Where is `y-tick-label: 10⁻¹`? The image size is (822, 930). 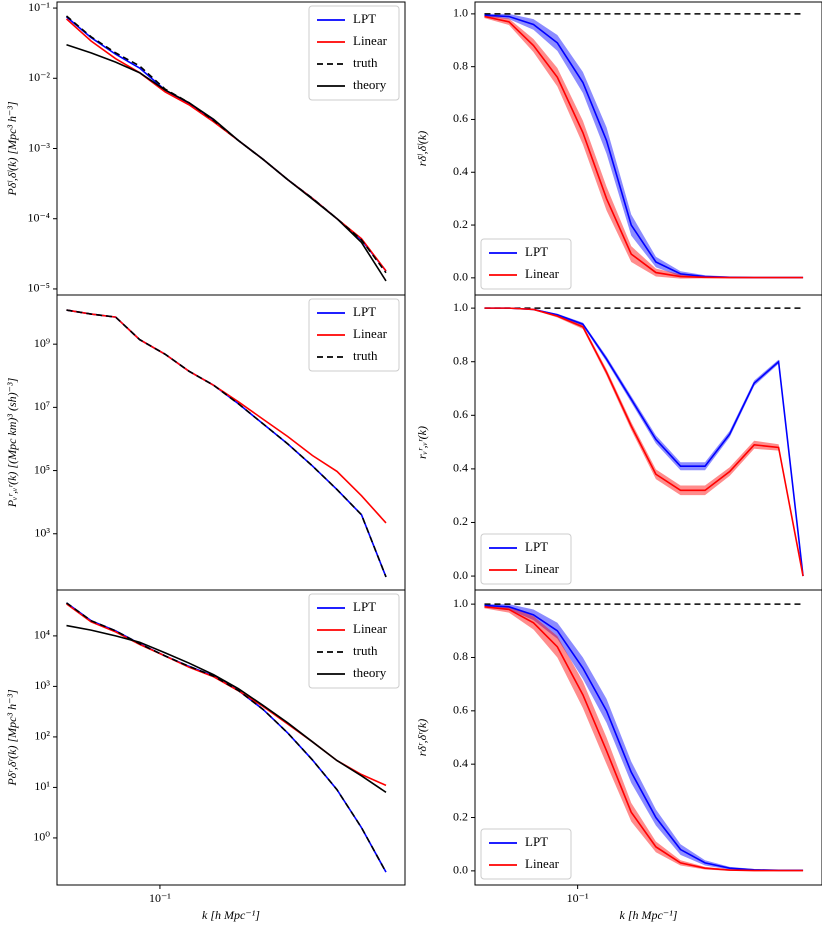 y-tick-label: 10⁻¹ is located at coordinates (39, 7).